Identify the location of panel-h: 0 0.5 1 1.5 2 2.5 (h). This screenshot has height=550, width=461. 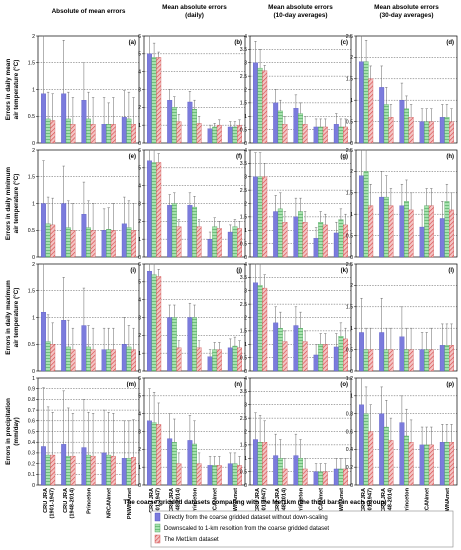
(402, 204).